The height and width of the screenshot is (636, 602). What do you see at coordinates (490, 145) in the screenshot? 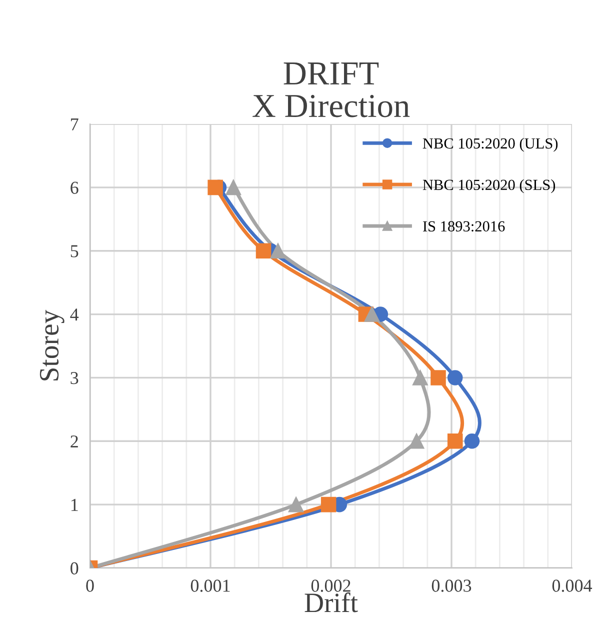
I see `legend-label: NBC 105:2020 (ULS)` at bounding box center [490, 145].